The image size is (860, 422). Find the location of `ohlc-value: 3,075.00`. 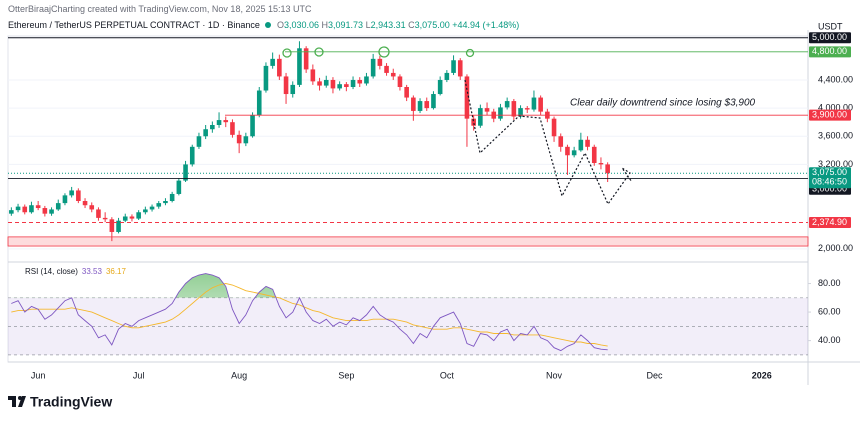

ohlc-value: 3,075.00 is located at coordinates (432, 25).